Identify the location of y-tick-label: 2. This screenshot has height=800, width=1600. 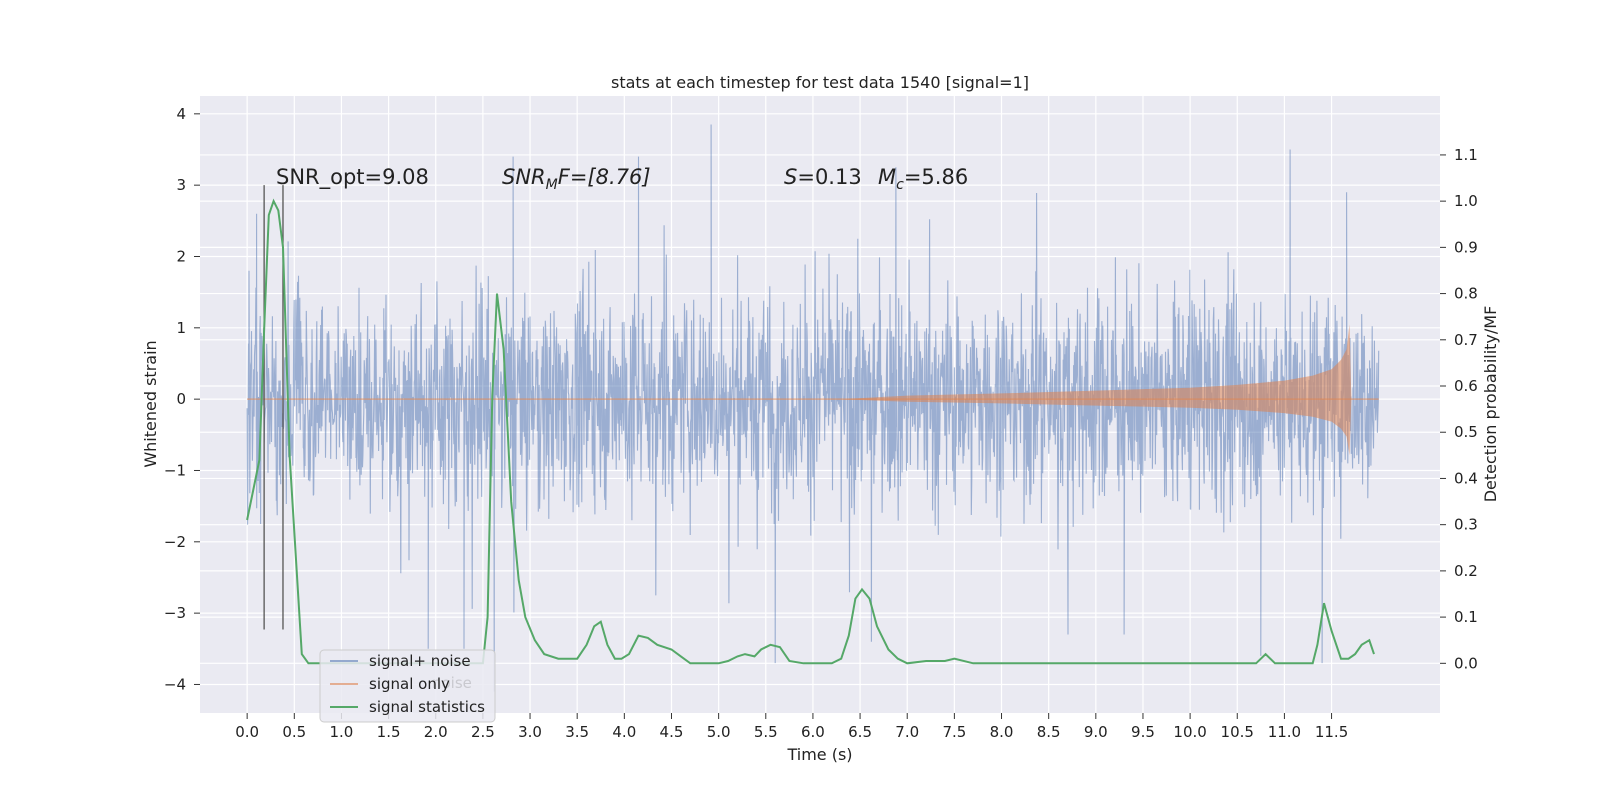
(181, 256).